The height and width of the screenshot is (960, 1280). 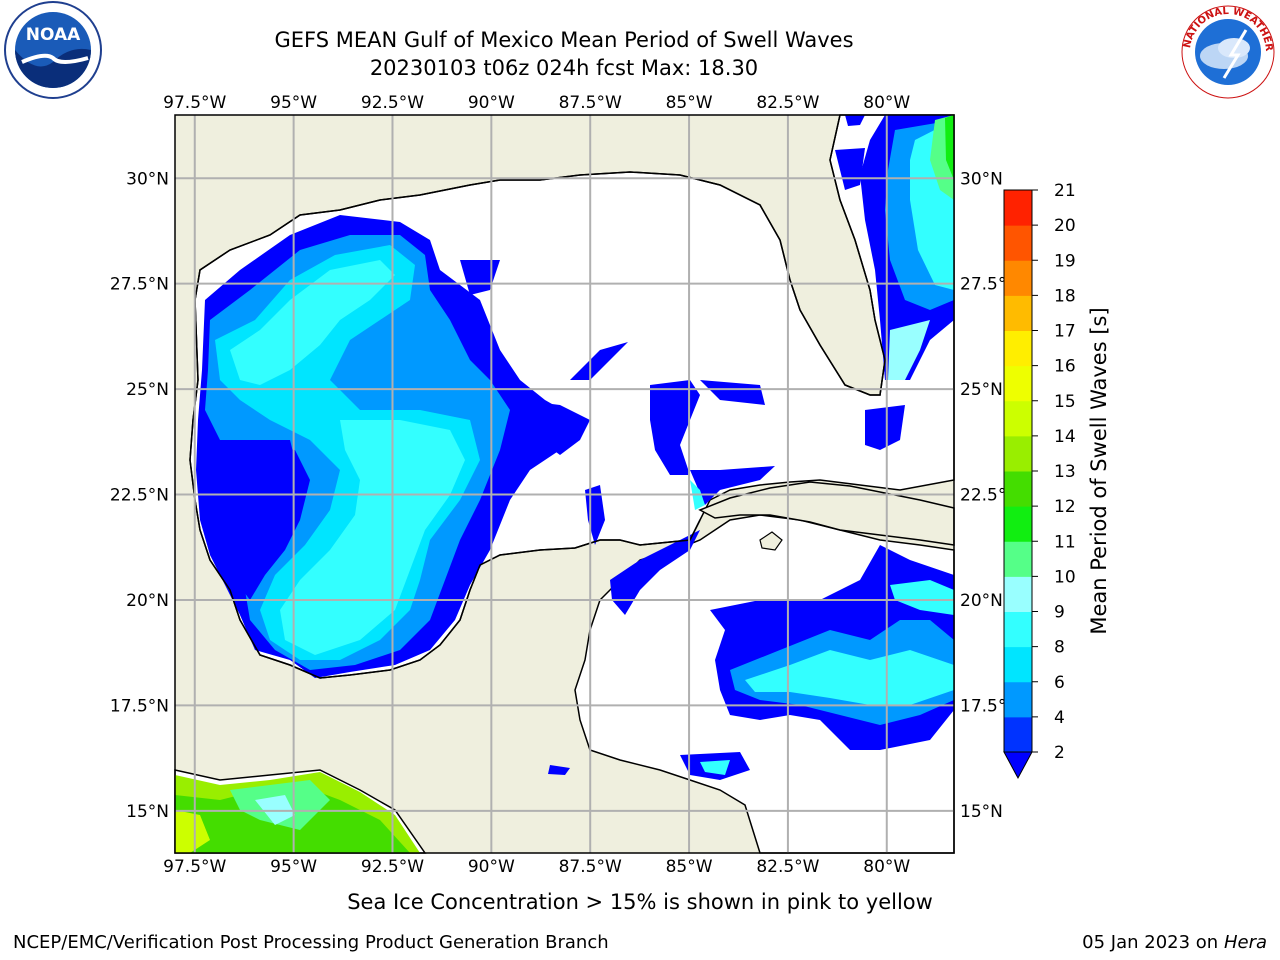 I want to click on lon-label-bottom: 82.5°W, so click(x=787, y=867).